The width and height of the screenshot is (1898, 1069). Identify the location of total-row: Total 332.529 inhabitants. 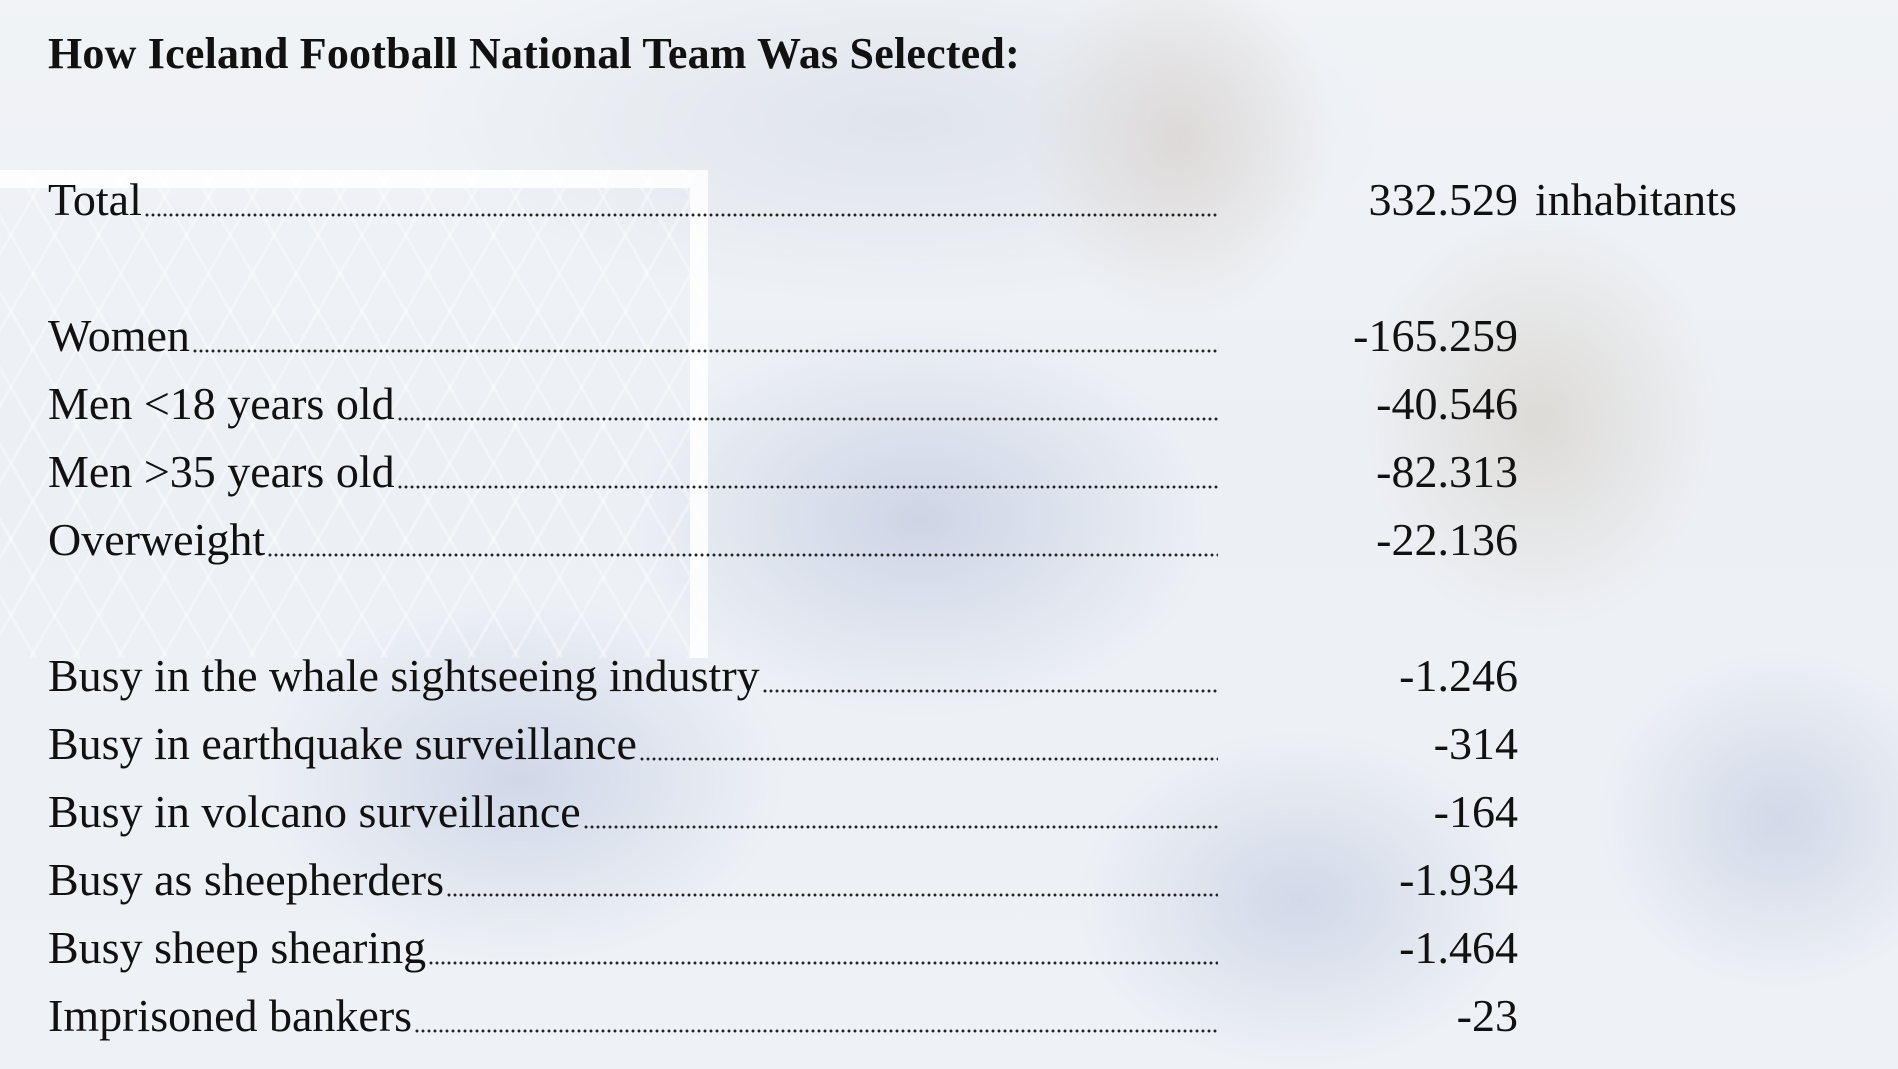
(958, 198).